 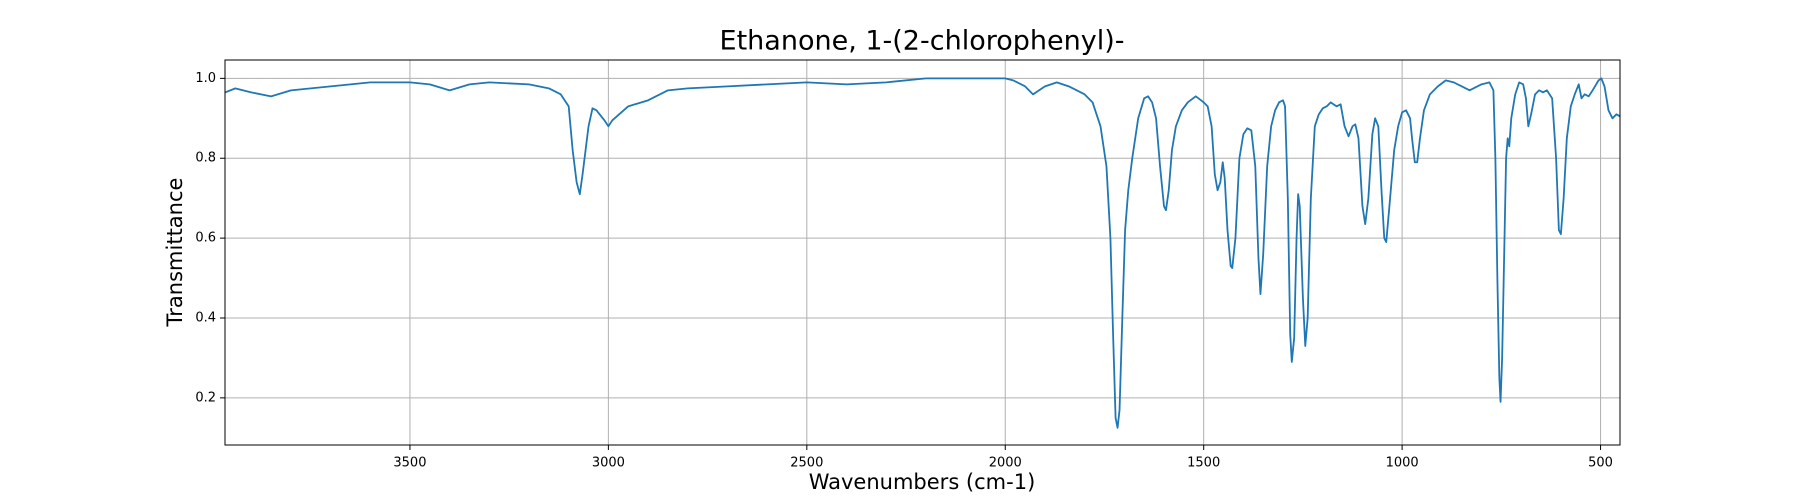 I want to click on x-tick-label: 1000, so click(x=1402, y=463).